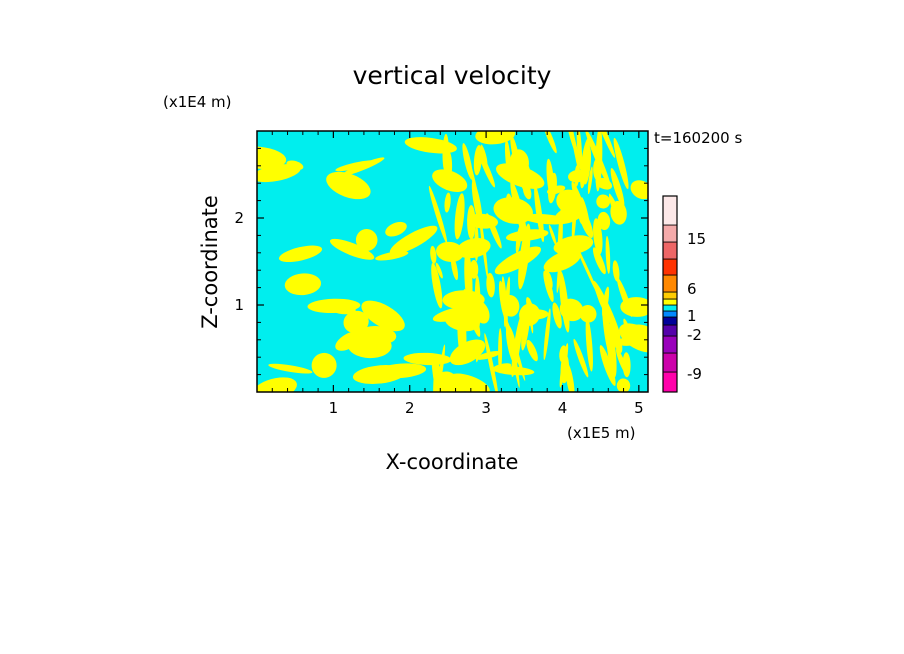 This screenshot has width=904, height=654. What do you see at coordinates (639, 408) in the screenshot?
I see `x-tick-label: 5` at bounding box center [639, 408].